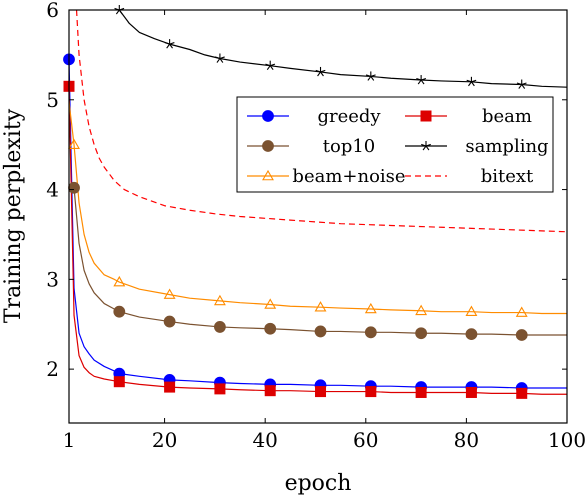 This screenshot has width=588, height=496. Describe the element at coordinates (318, 483) in the screenshot. I see `x-axis-label: epoch` at that location.